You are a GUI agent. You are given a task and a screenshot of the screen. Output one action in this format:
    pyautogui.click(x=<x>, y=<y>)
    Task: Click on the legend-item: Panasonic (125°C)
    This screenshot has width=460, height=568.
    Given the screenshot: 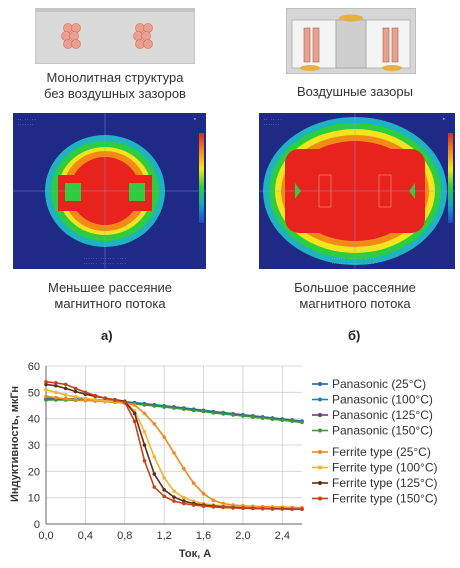 What is the action you would take?
    pyautogui.click(x=372, y=415)
    